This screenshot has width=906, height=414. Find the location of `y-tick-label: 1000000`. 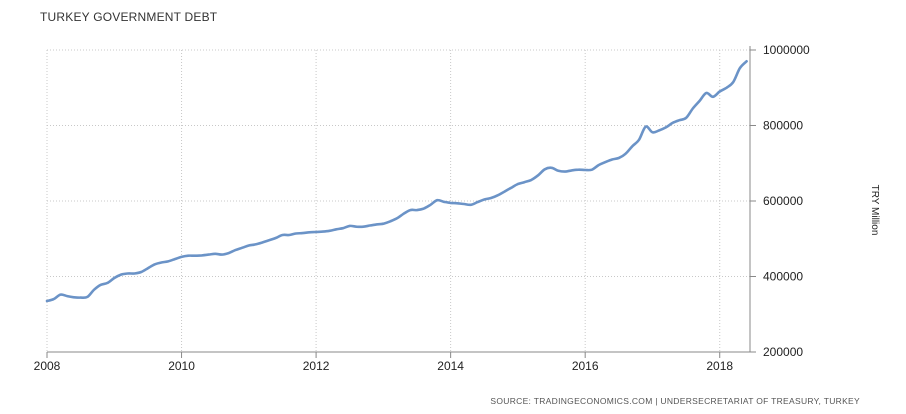

y-tick-label: 1000000 is located at coordinates (786, 50).